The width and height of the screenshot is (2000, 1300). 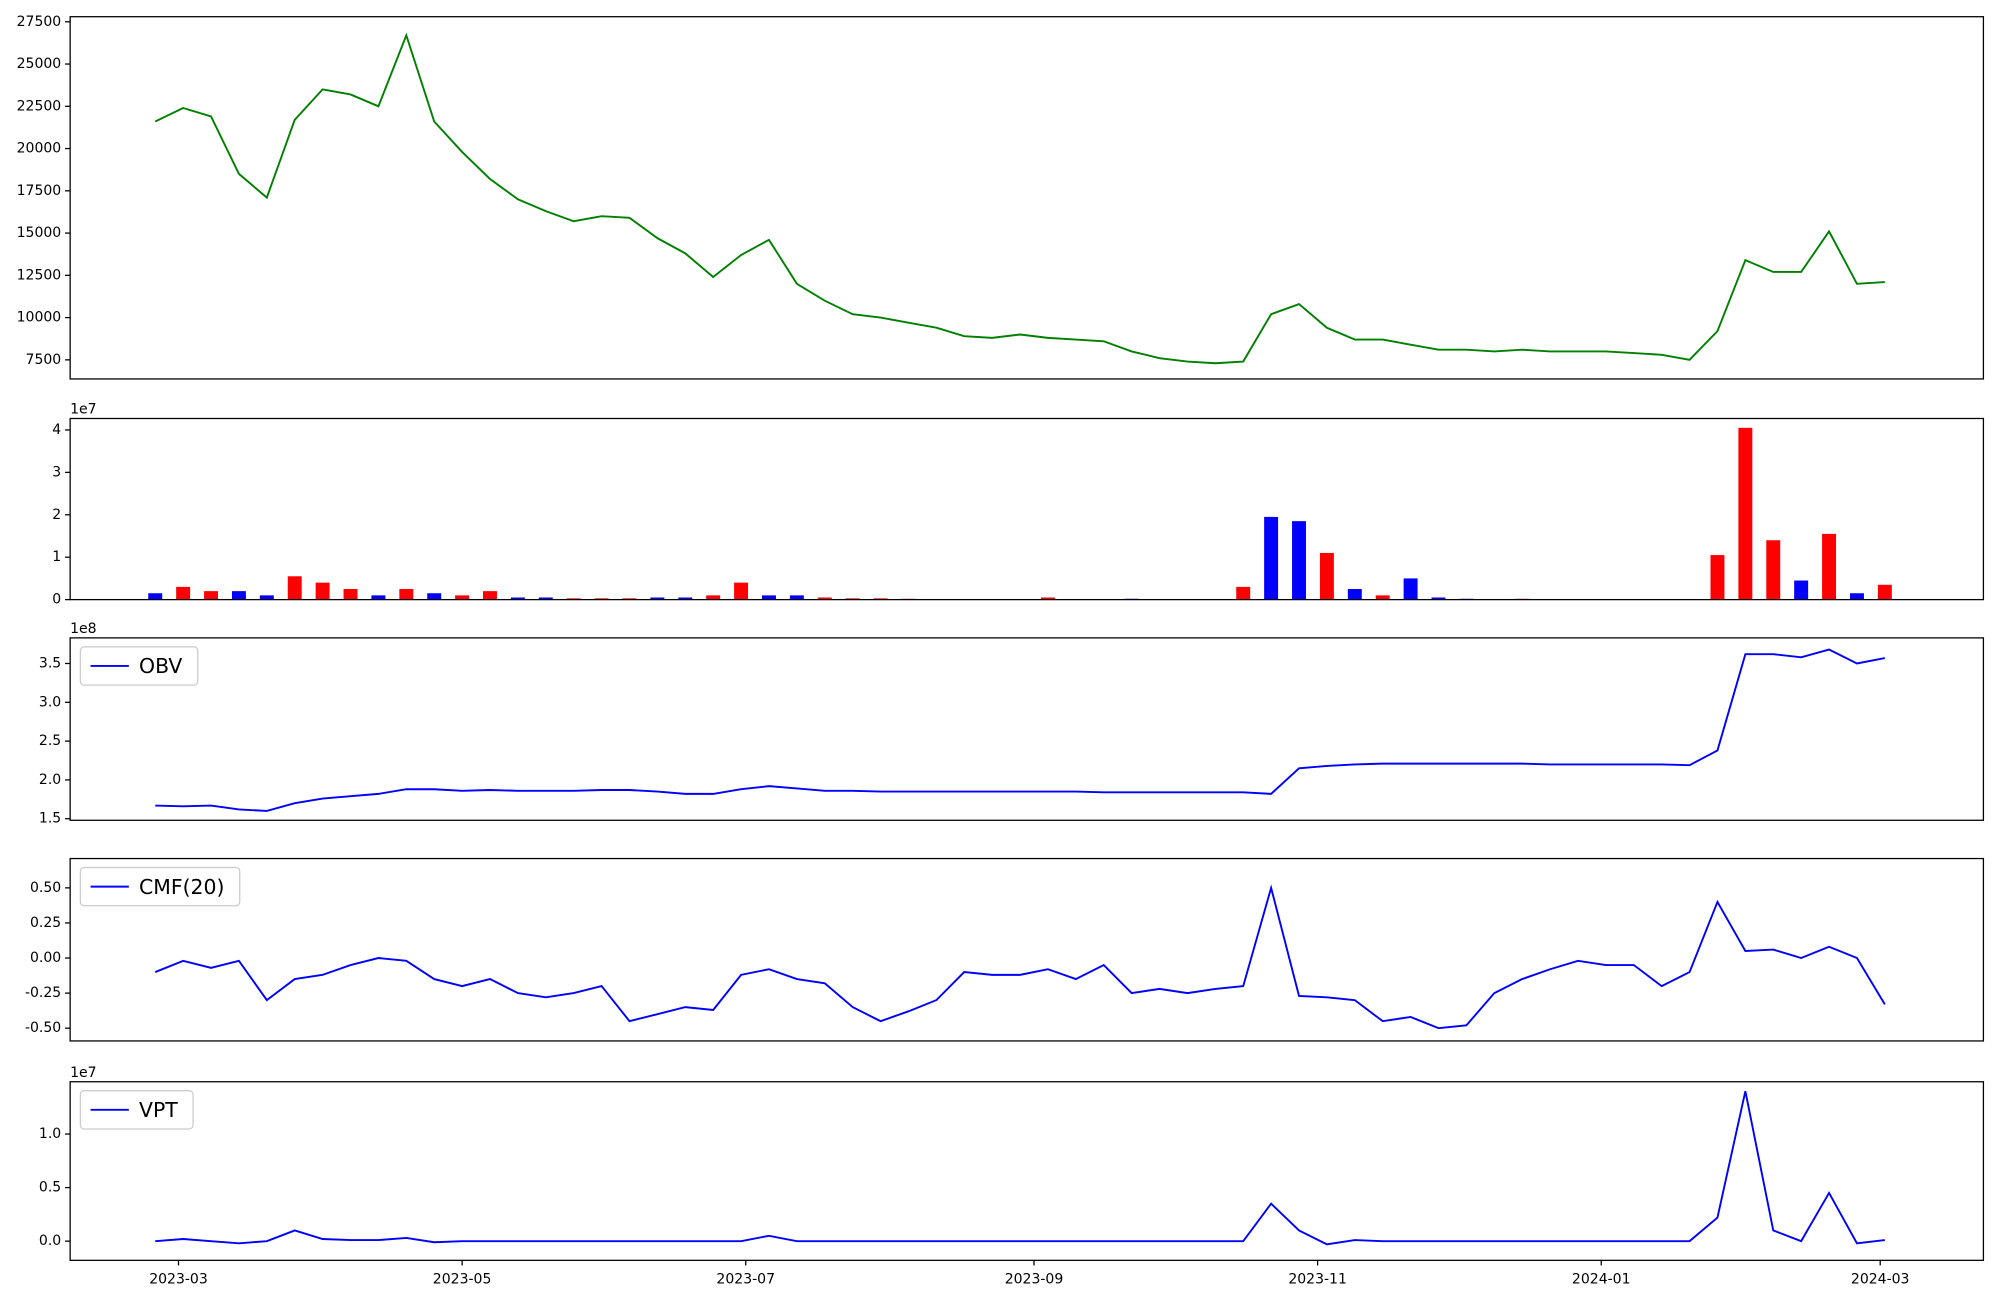 I want to click on y-tick-label: 0.5, so click(x=50, y=1188).